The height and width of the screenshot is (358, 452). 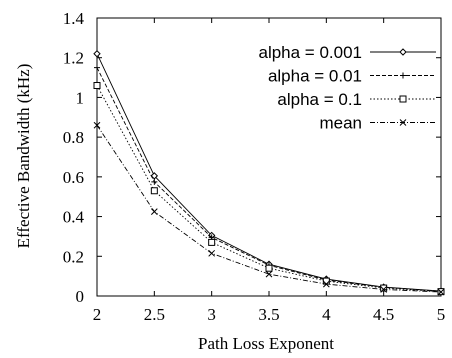 I want to click on y-tick-label: 1.2, so click(x=73, y=58).